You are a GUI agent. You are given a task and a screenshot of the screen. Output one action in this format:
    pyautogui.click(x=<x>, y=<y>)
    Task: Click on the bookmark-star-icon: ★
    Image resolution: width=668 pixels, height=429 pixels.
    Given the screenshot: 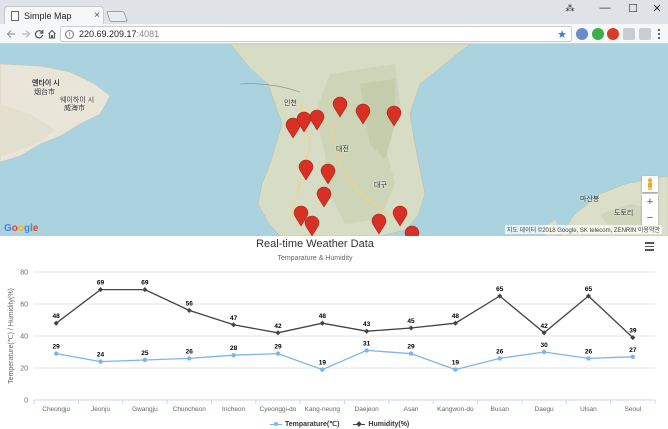 What is the action you would take?
    pyautogui.click(x=562, y=34)
    